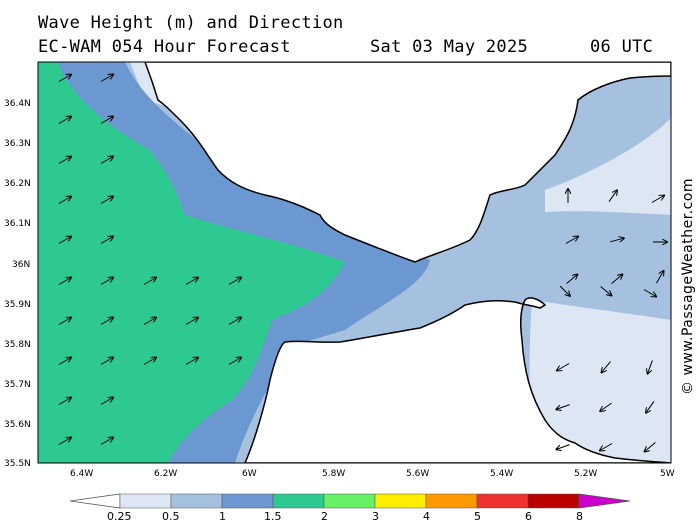  Describe the element at coordinates (608, 166) in the screenshot. I see `band-025-05-east` at that location.